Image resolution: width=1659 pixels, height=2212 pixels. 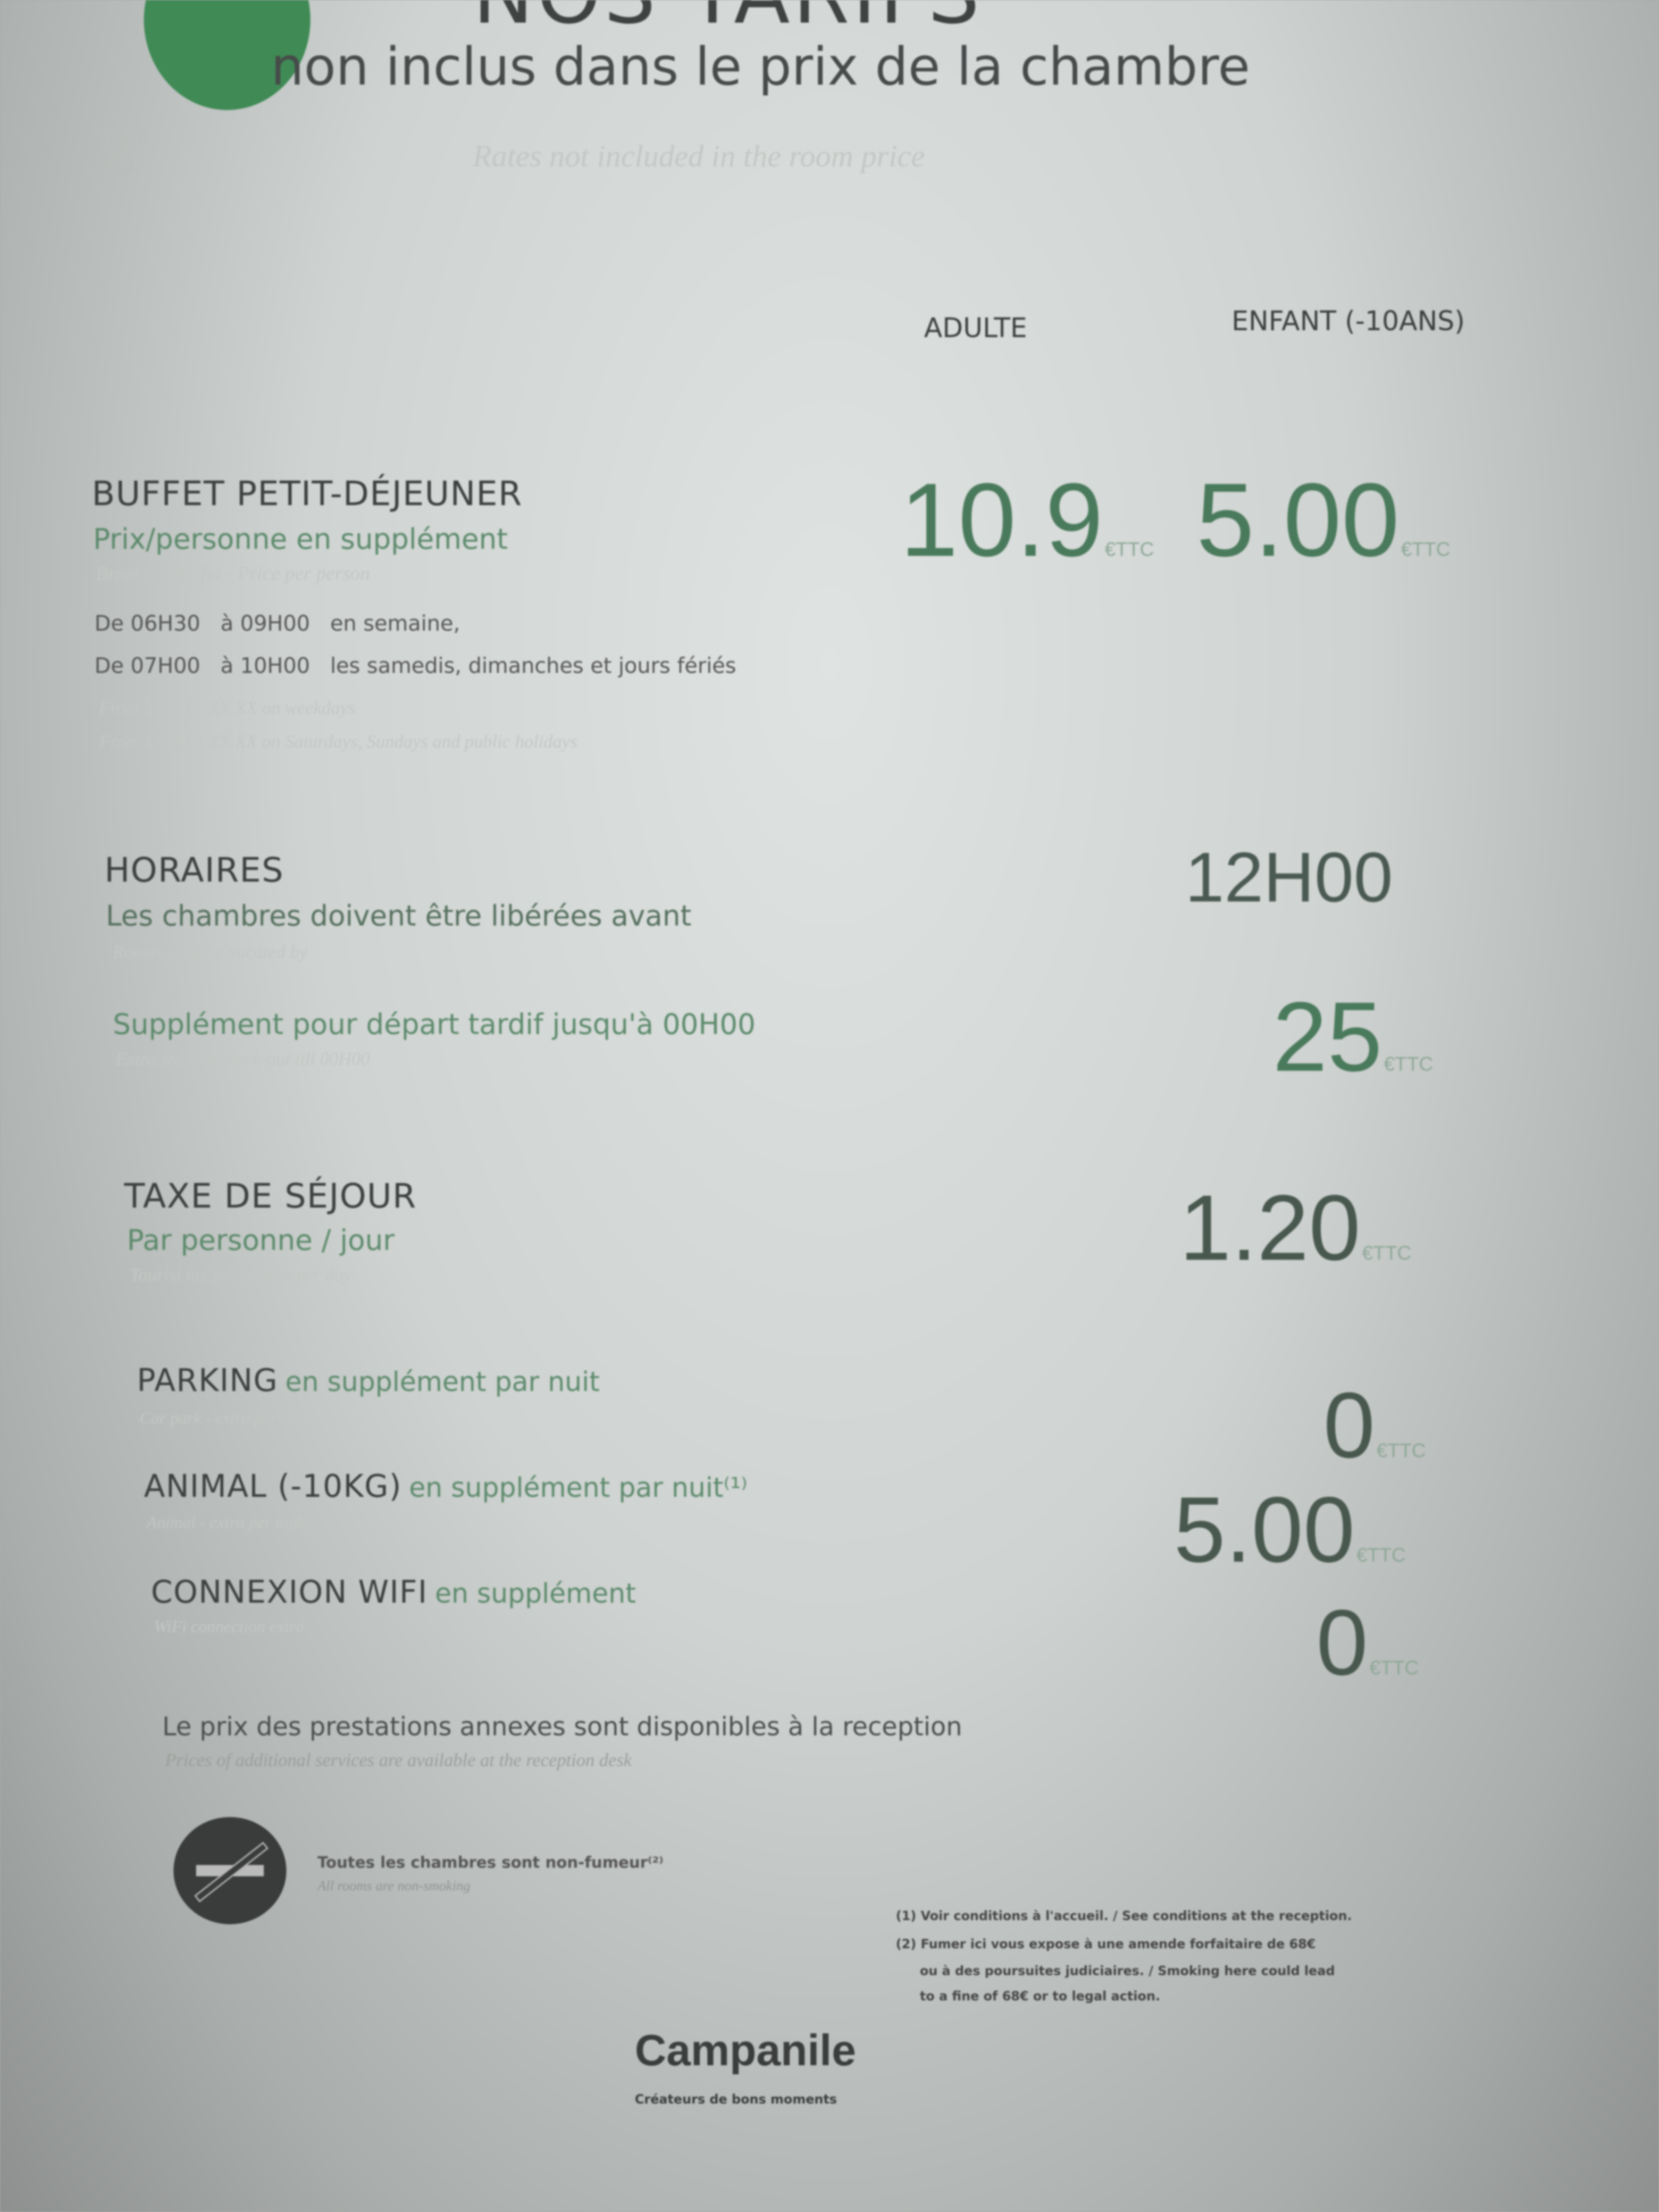 I want to click on extra-wifi: CONNEXION WIFI en supplément, so click(x=393, y=1593).